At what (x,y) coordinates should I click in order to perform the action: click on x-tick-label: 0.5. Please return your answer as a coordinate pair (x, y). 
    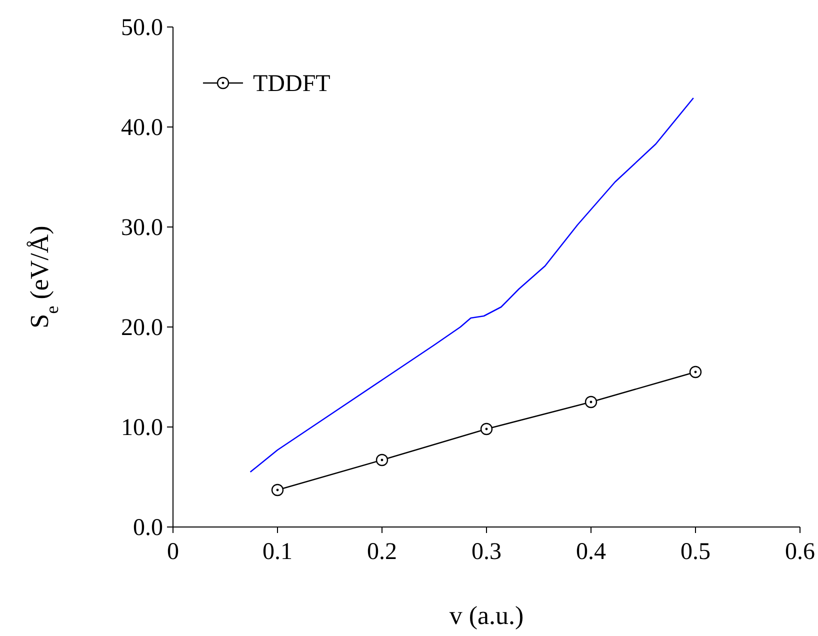
    Looking at the image, I should click on (695, 552).